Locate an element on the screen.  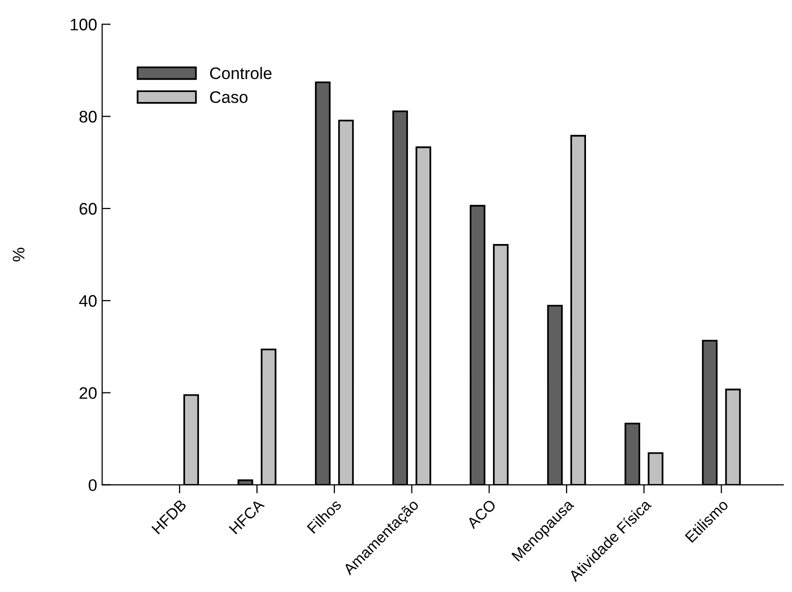
legend-label: Caso is located at coordinates (229, 97).